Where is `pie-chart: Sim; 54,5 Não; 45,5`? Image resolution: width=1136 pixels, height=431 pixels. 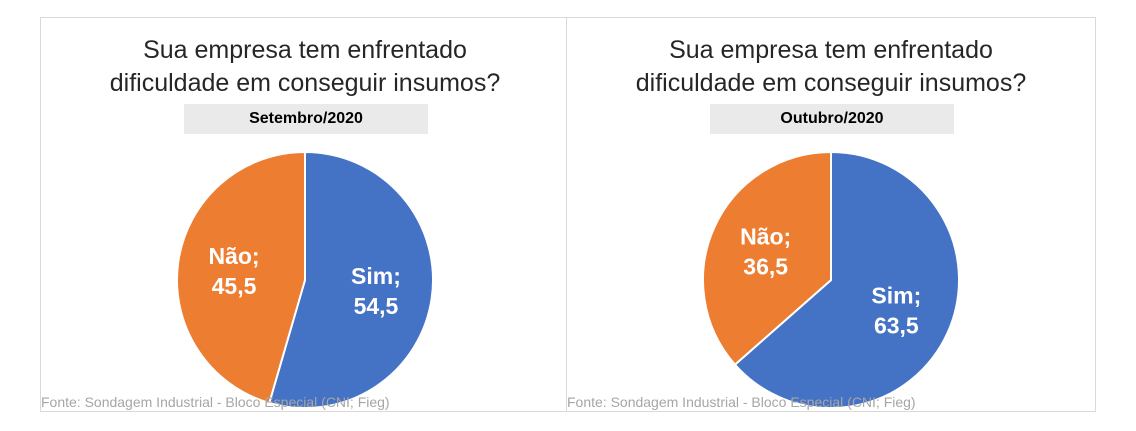 pie-chart: Sim; 54,5 Não; 45,5 is located at coordinates (305, 279).